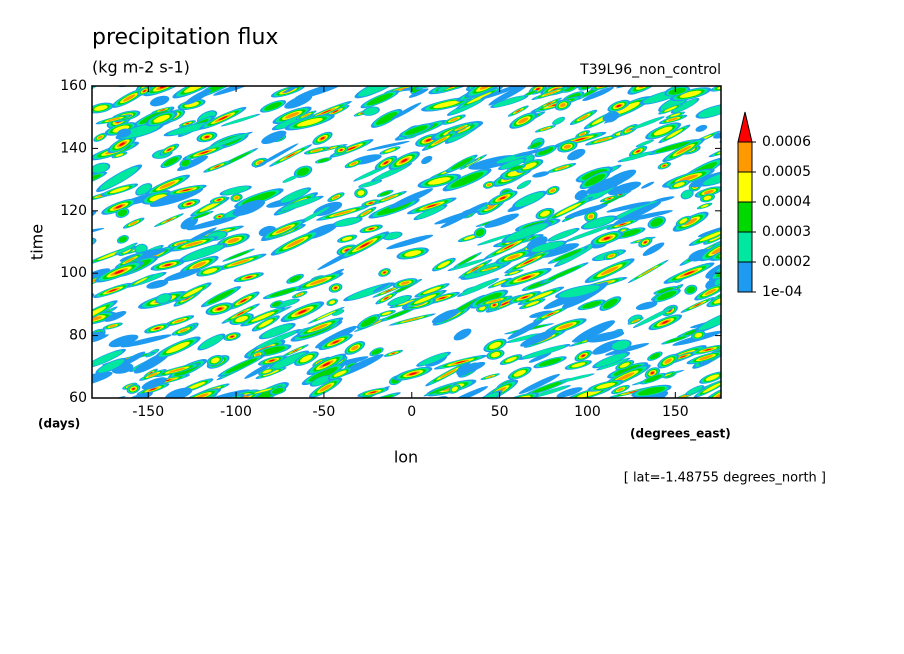 This screenshot has height=654, width=904. Describe the element at coordinates (680, 434) in the screenshot. I see `x-axis-units: (degrees_east)` at that location.